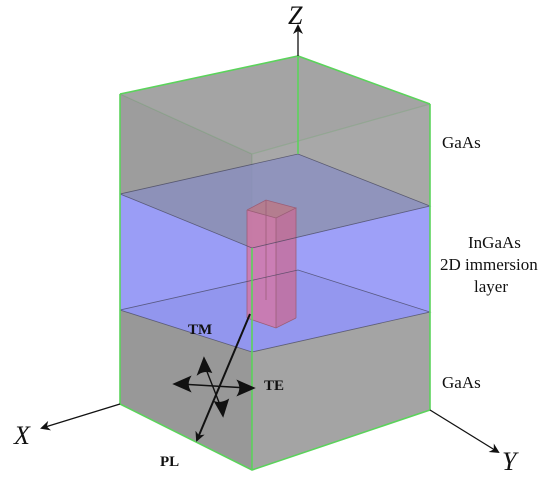 The image size is (556, 478). Describe the element at coordinates (204, 366) in the screenshot. I see `tm-upper-arrowhead` at that location.